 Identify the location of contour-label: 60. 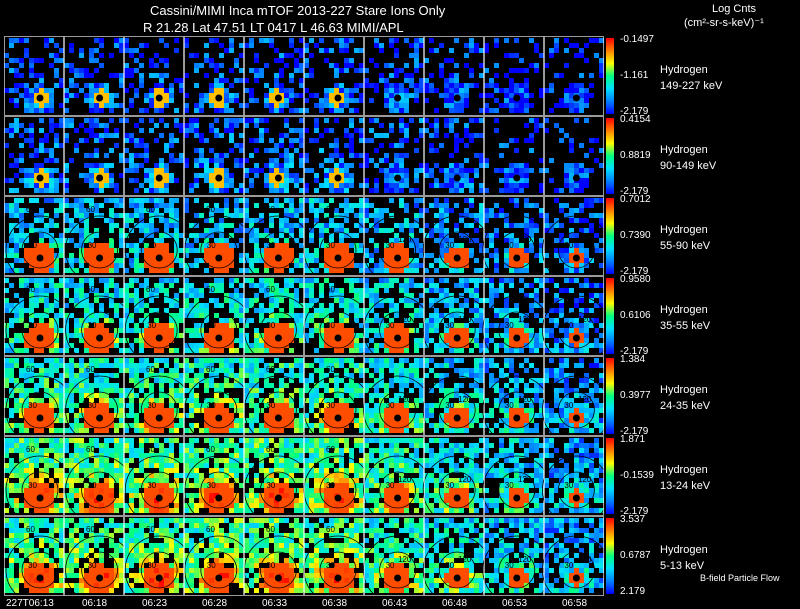
(270, 289).